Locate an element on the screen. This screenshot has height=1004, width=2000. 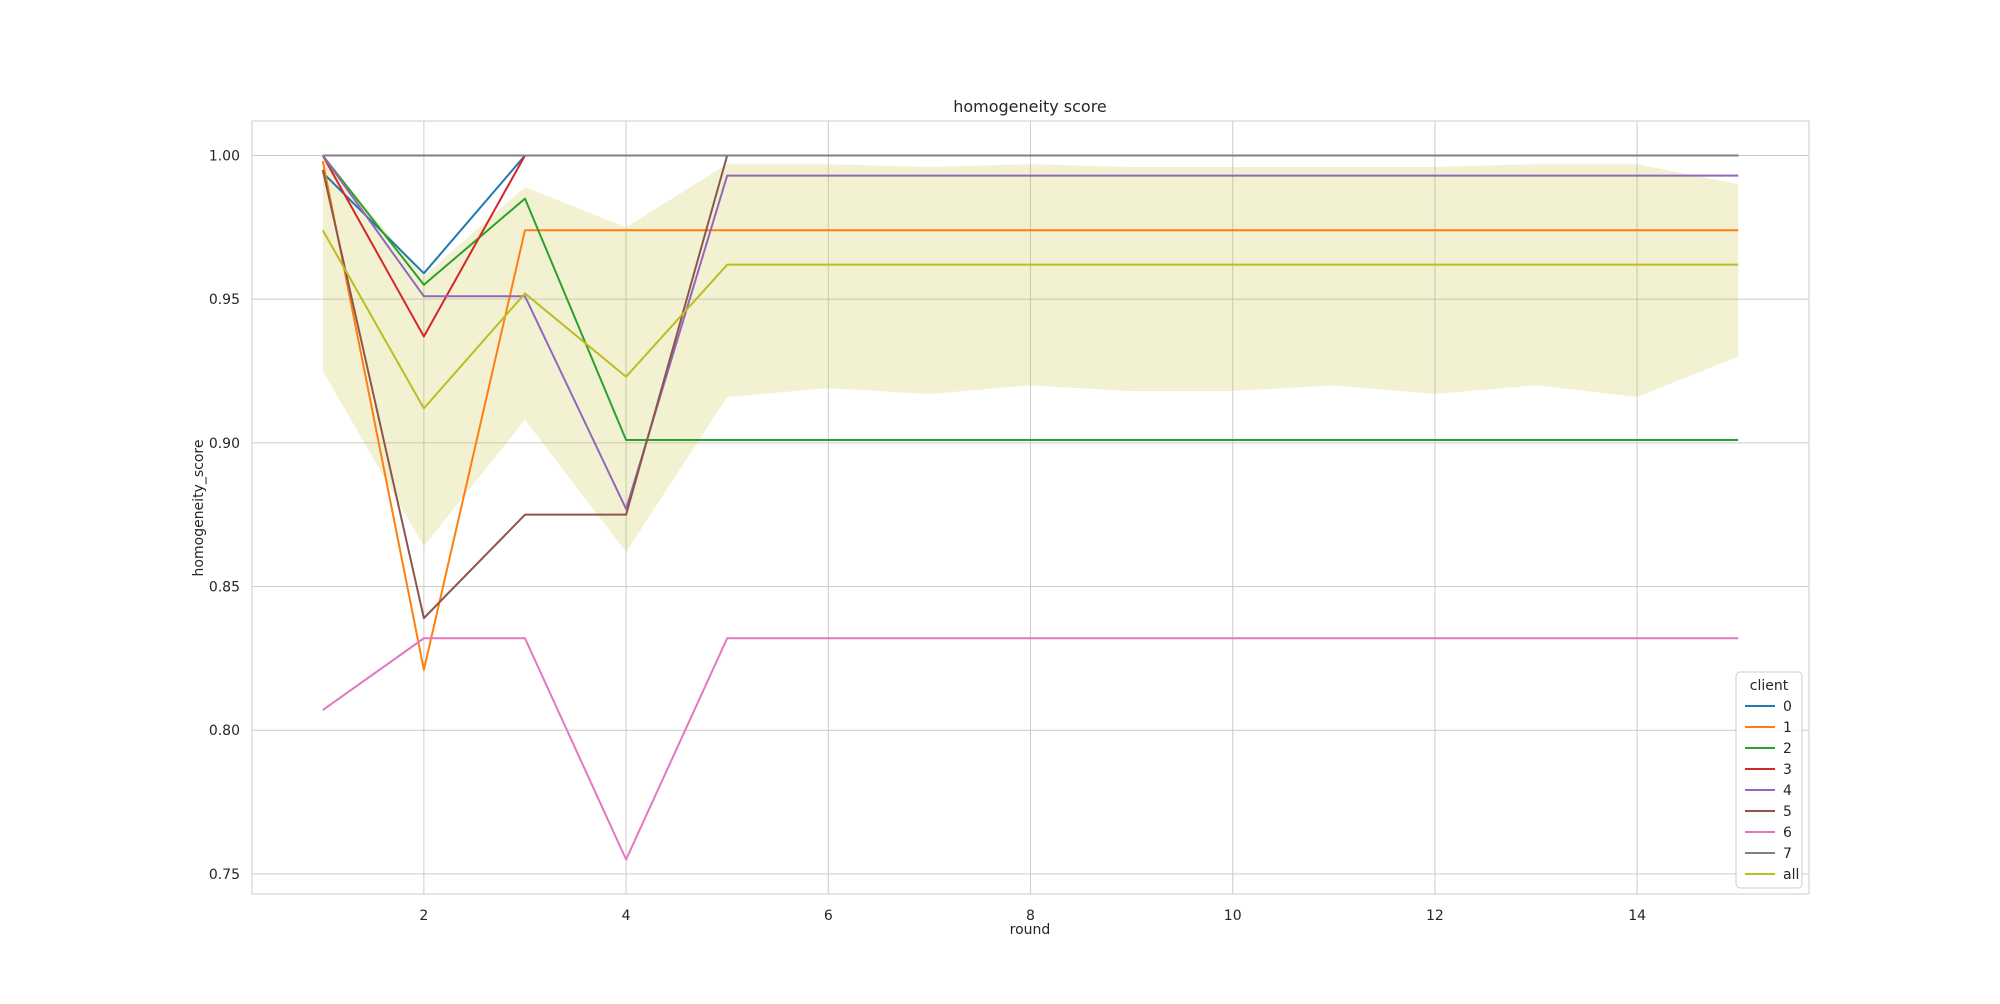
legend-label-all: all is located at coordinates (1791, 875).